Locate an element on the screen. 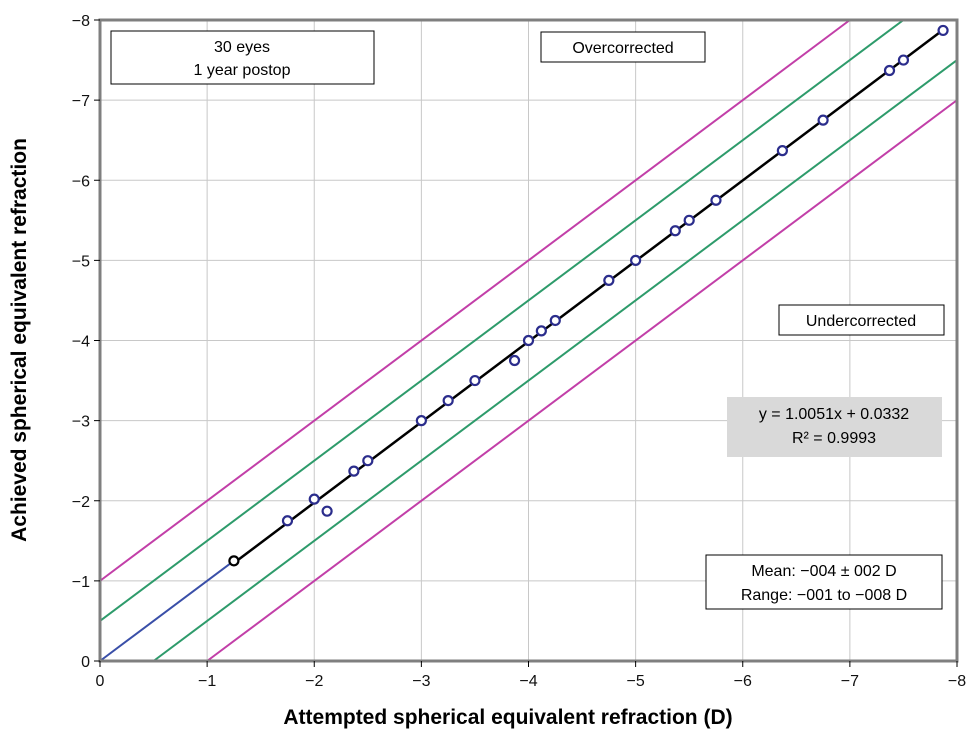  y-axis-title: Achieved spherical equivalent refraction is located at coordinates (19, 340).